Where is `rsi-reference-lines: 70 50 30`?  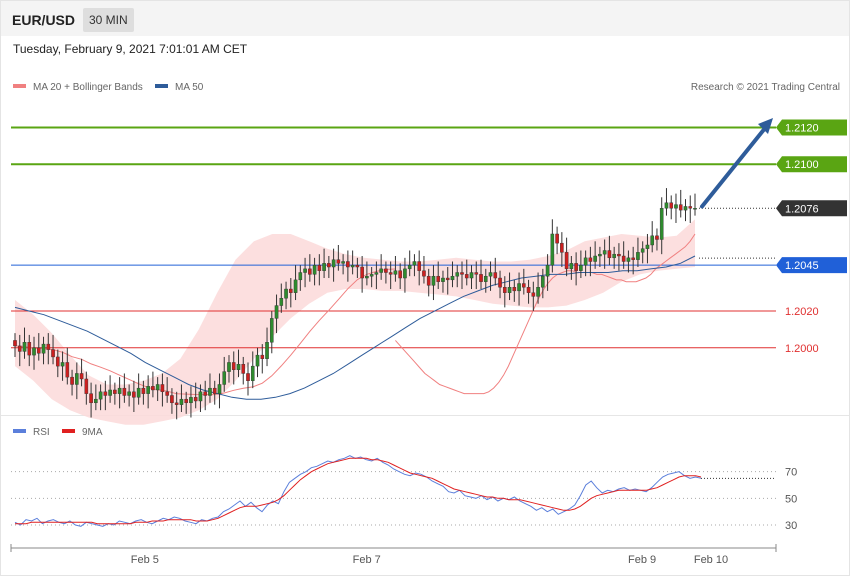 rsi-reference-lines: 70 50 30 is located at coordinates (404, 499).